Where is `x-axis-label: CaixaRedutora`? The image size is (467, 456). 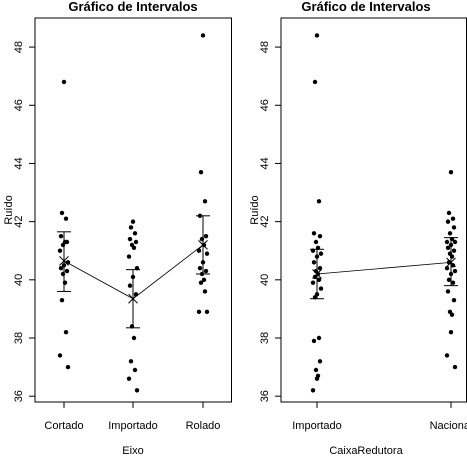 x-axis-label: CaixaRedutora is located at coordinates (366, 450).